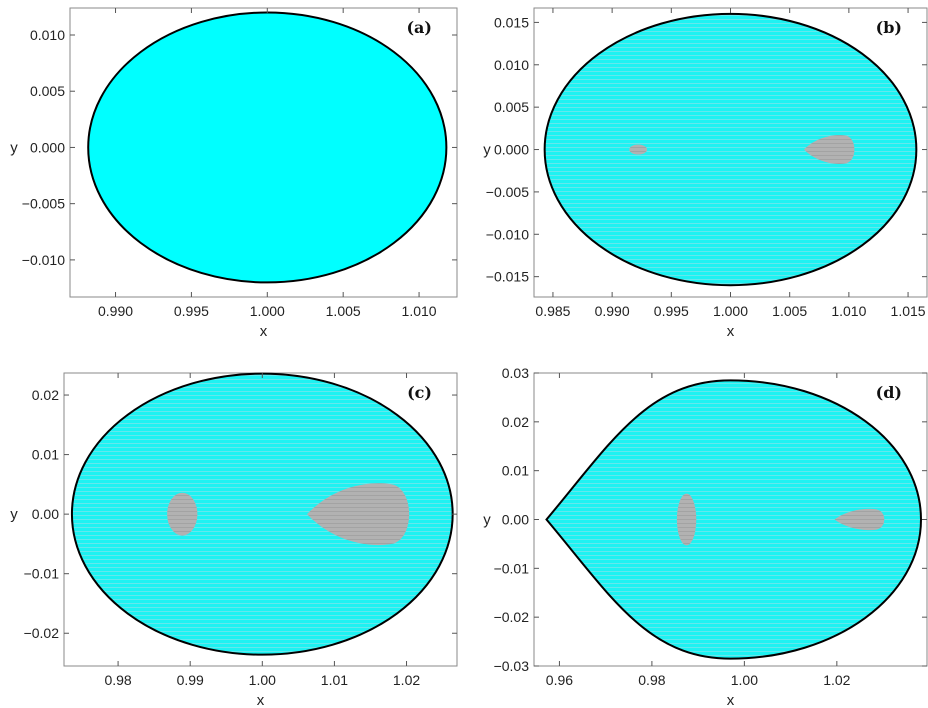  Describe the element at coordinates (507, 277) in the screenshot. I see `y-tick-label: −0.015` at that location.